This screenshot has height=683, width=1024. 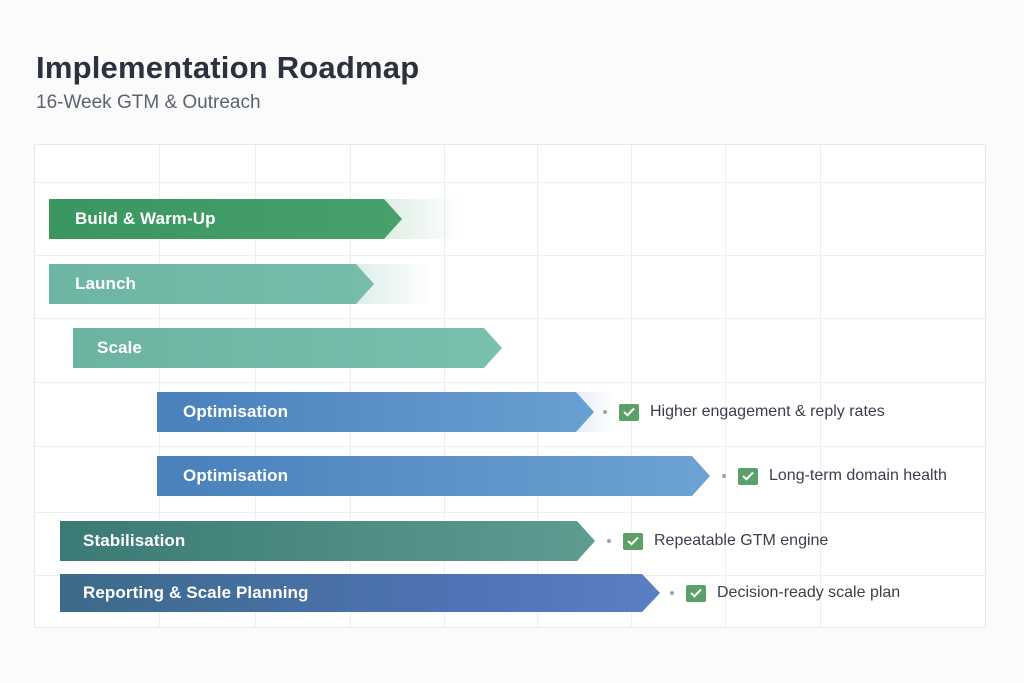 I want to click on outcome-label: Decision-ready scale plan, so click(x=809, y=592).